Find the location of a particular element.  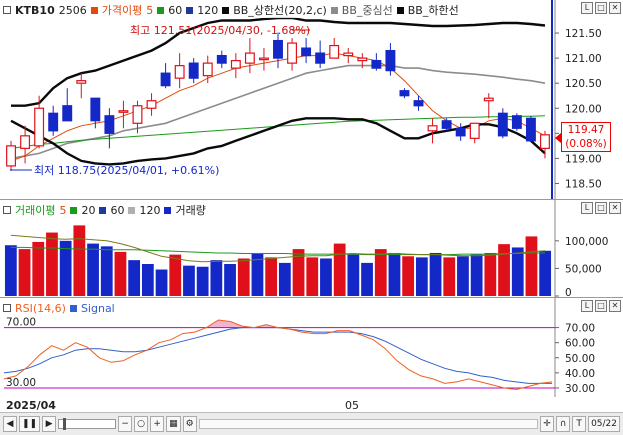

price-tick-label: 120.00 is located at coordinates (583, 109).